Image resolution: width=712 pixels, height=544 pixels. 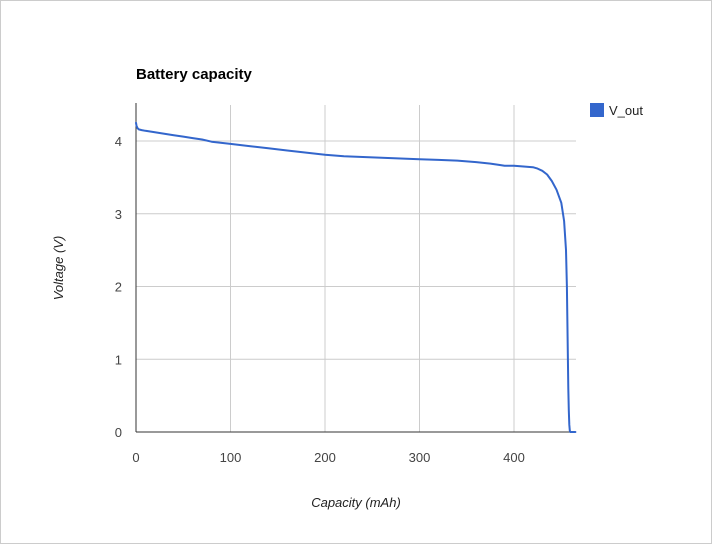 I want to click on x-axis-title: Capacity (mAh), so click(x=356, y=502).